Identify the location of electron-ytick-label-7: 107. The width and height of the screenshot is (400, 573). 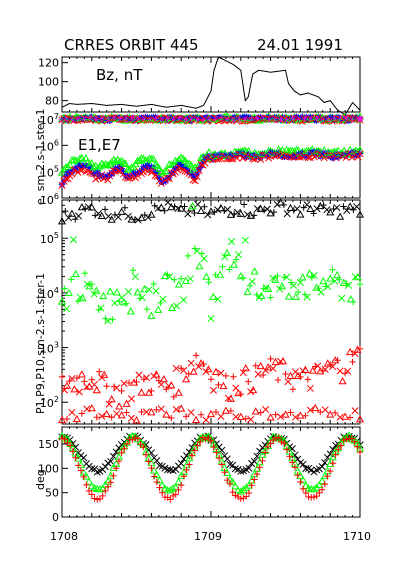
(49, 119).